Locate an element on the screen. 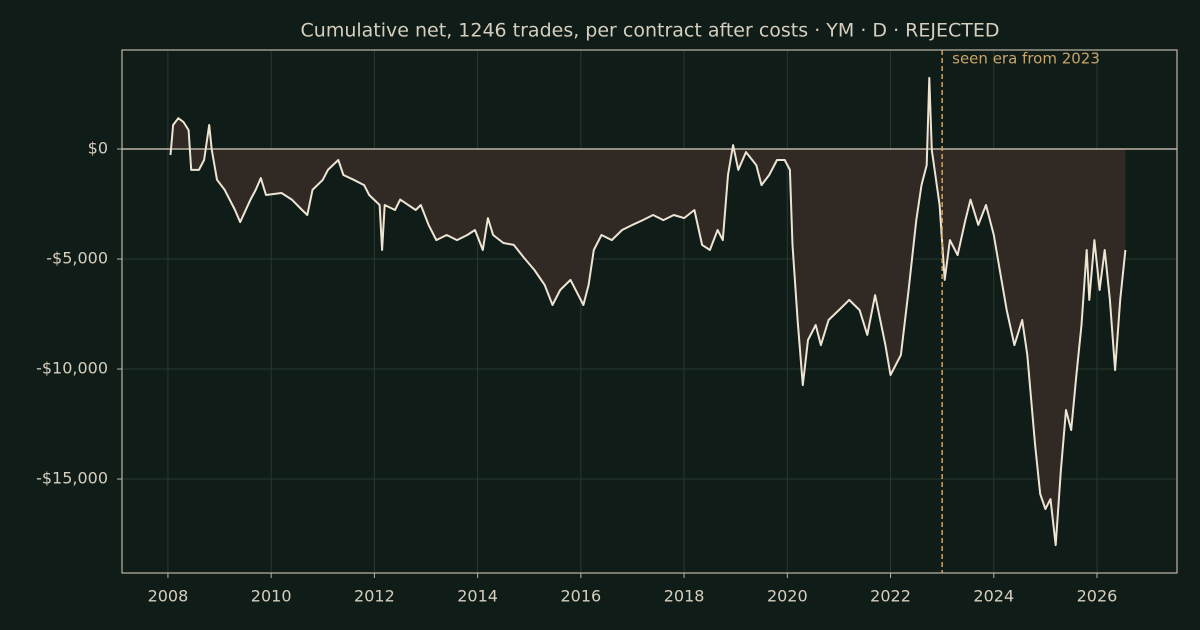 The width and height of the screenshot is (1200, 630). y-tick-label: -$15,000 is located at coordinates (72, 478).